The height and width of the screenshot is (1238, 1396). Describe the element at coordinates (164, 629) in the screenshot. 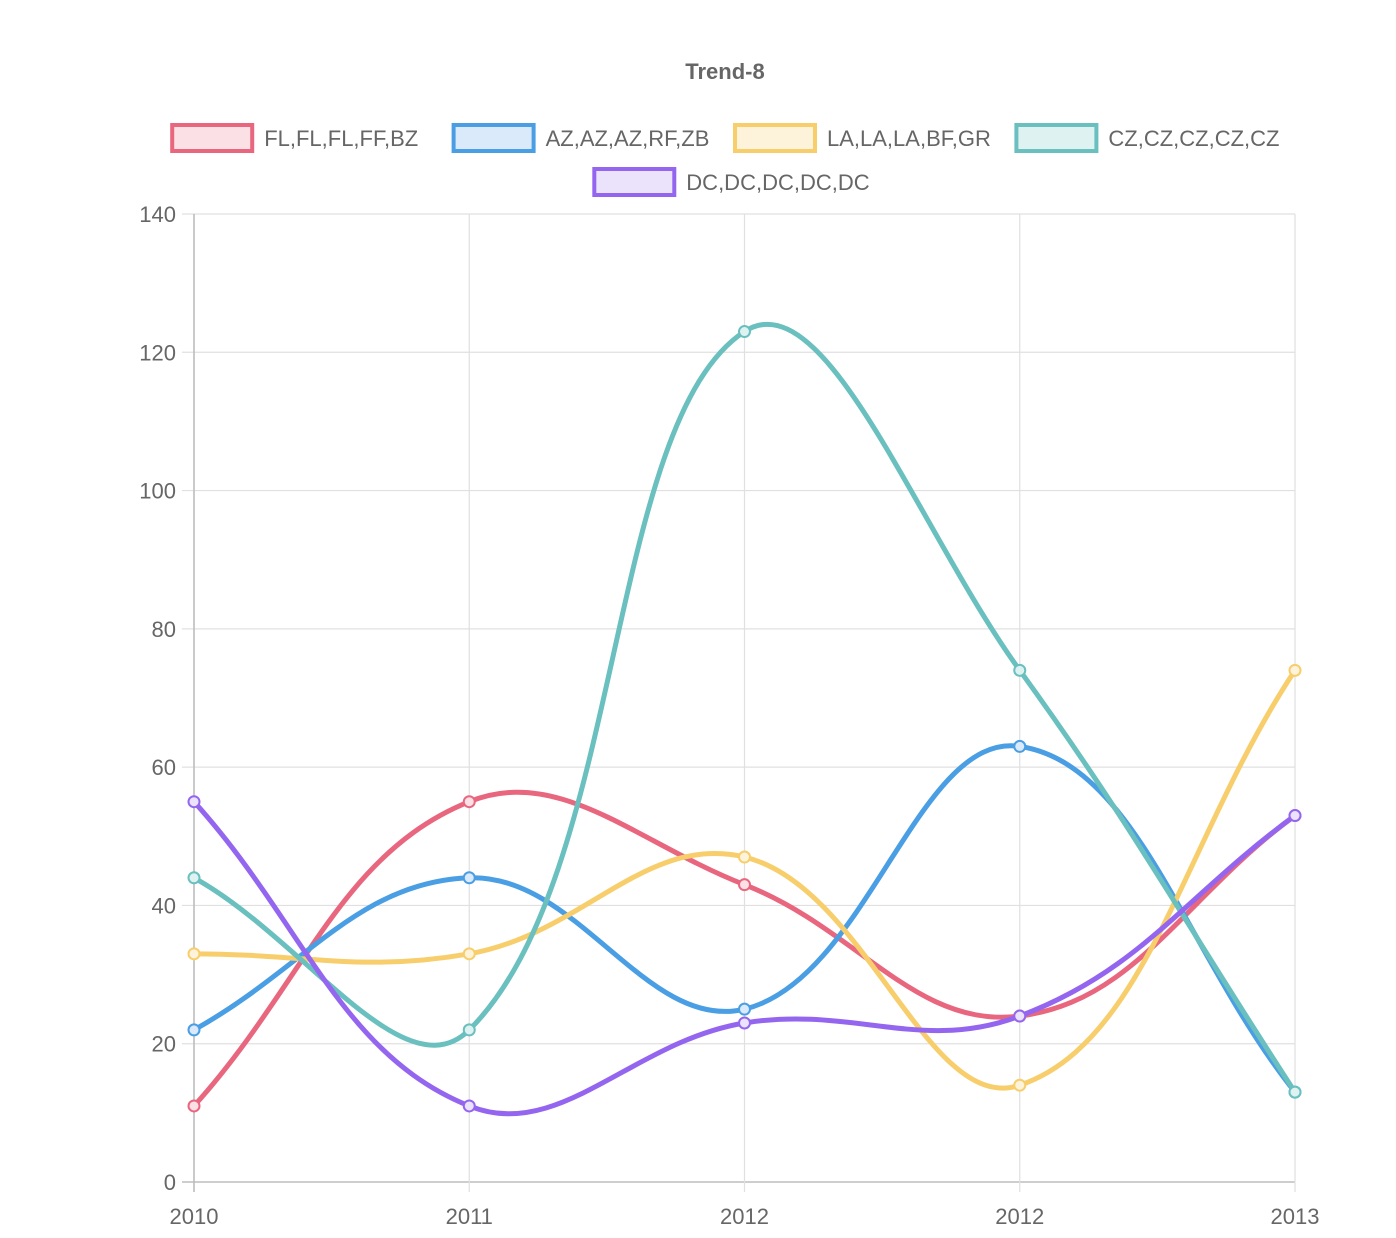

I see `y-tick-label: 80` at that location.